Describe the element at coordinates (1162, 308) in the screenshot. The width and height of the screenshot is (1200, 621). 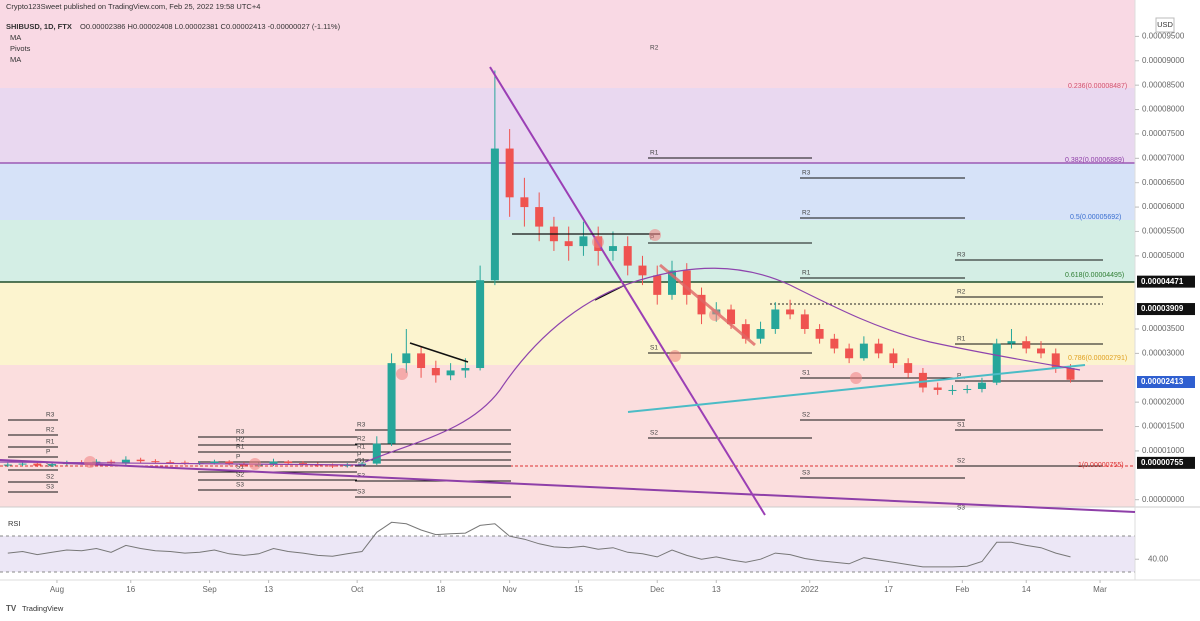
I see `price-label: 0.00003909` at that location.